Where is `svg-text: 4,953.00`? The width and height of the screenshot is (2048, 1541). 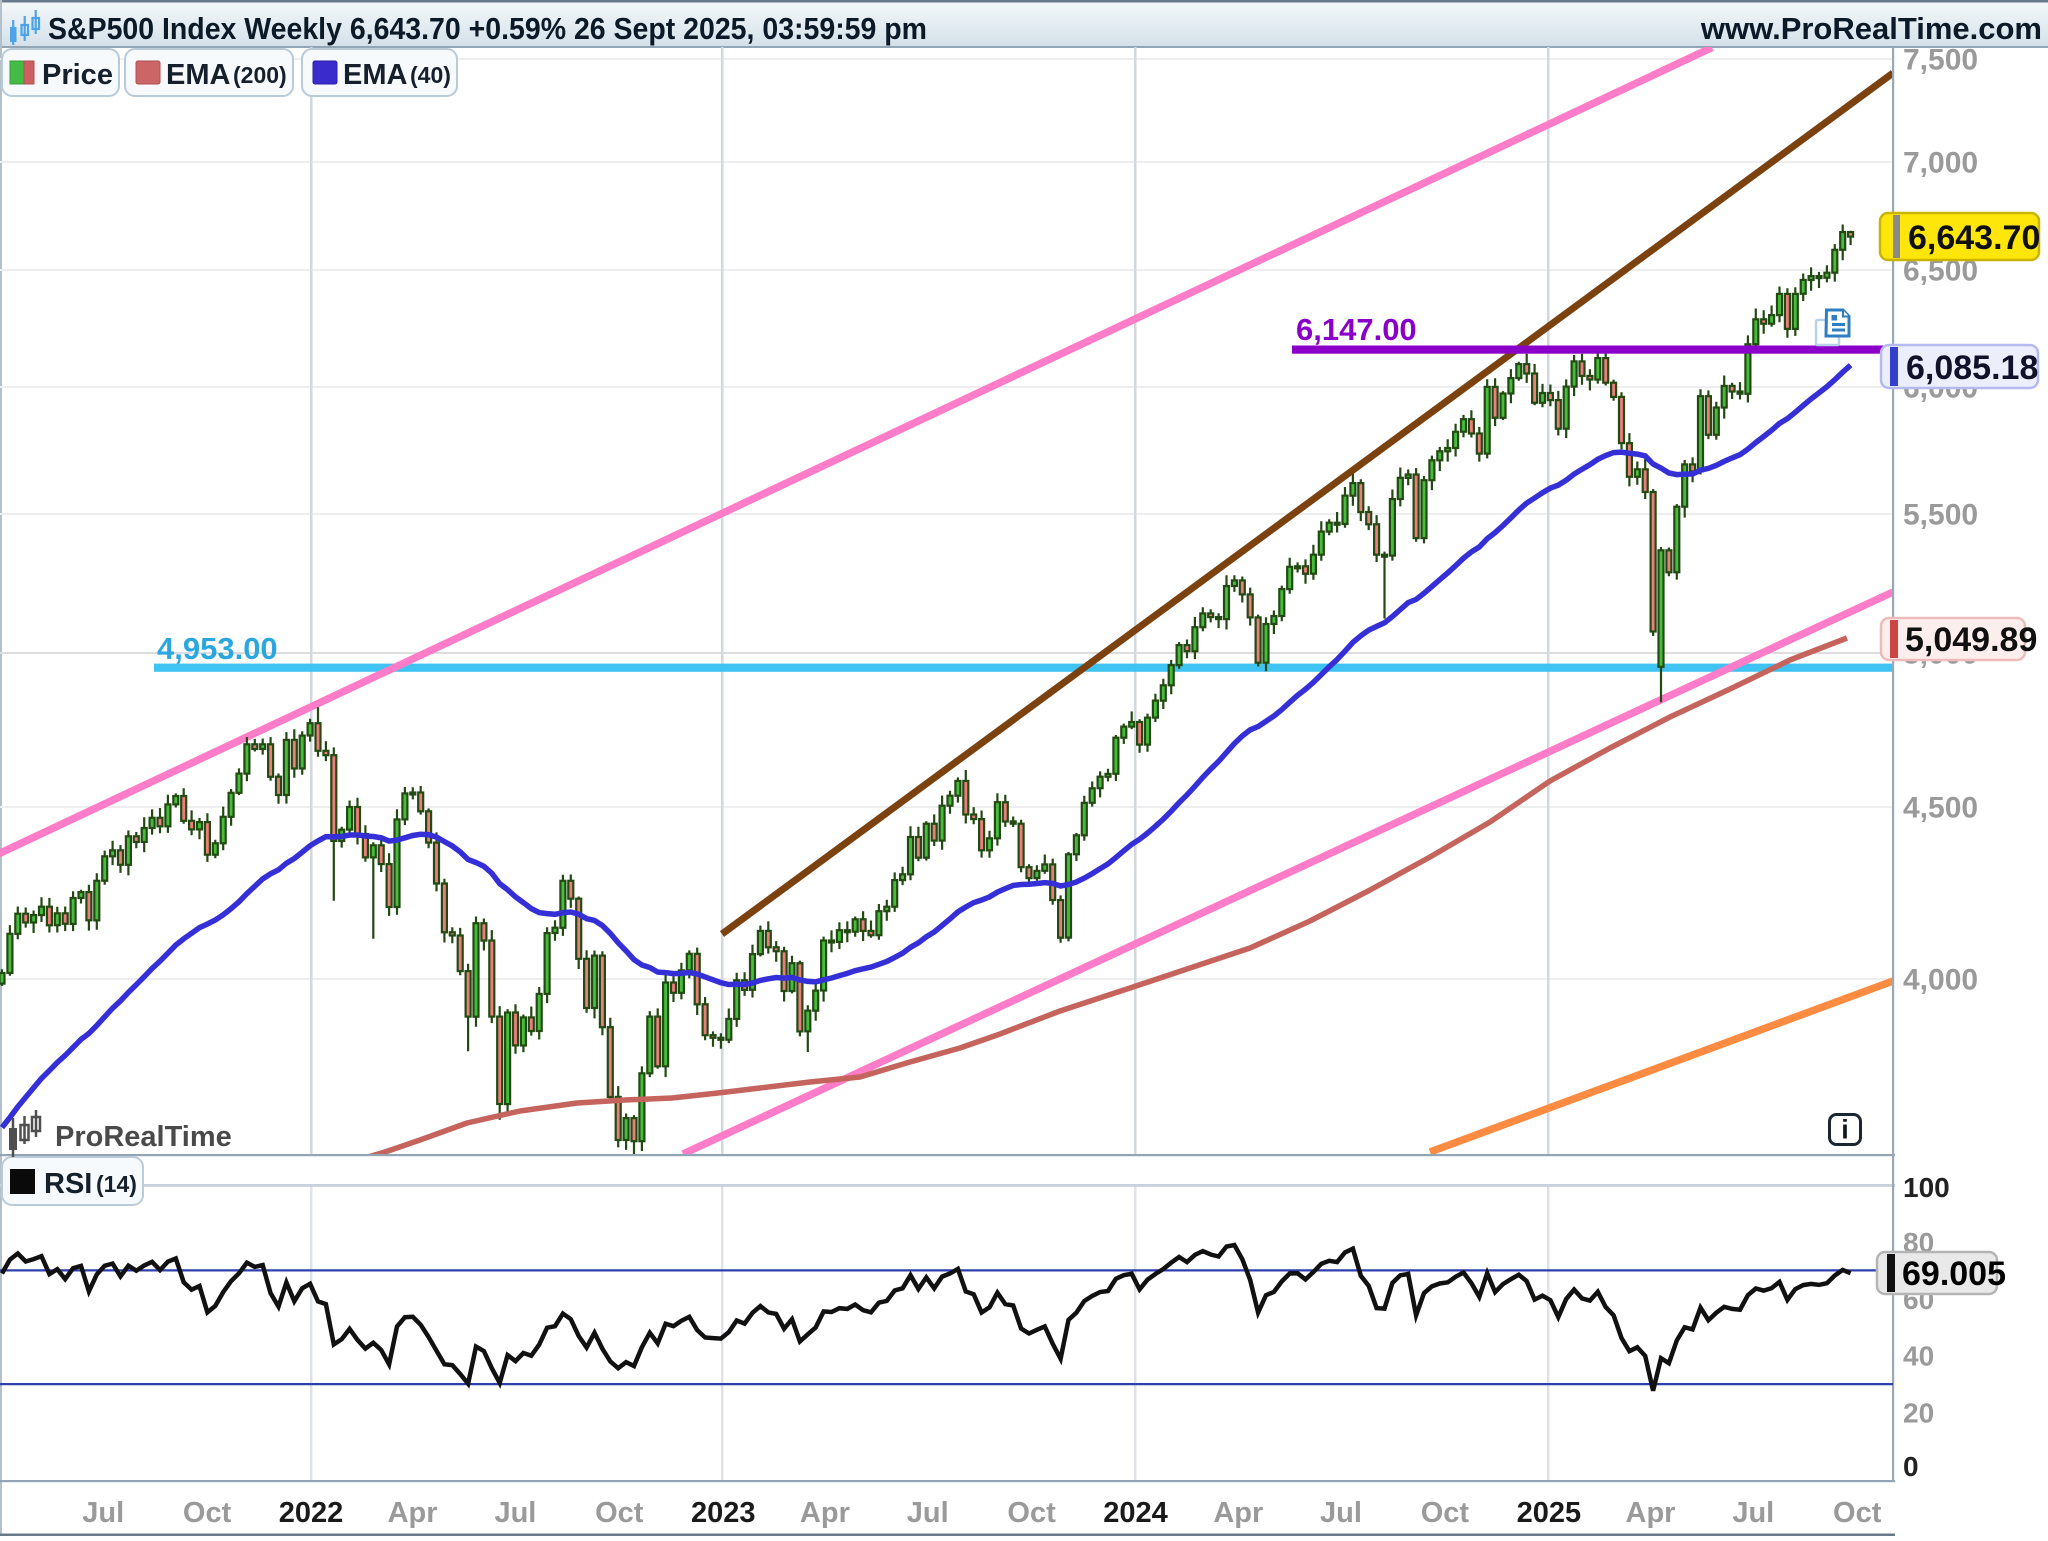
svg-text: 4,953.00 is located at coordinates (217, 648).